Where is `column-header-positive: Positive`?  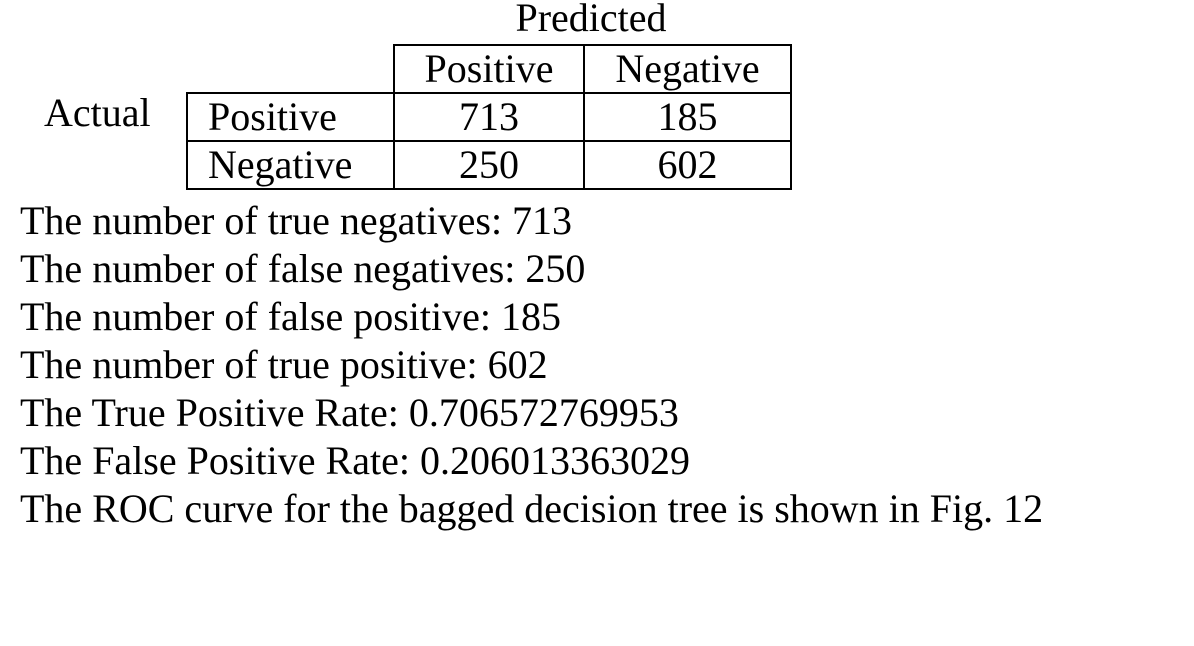
column-header-positive: Positive is located at coordinates (489, 69).